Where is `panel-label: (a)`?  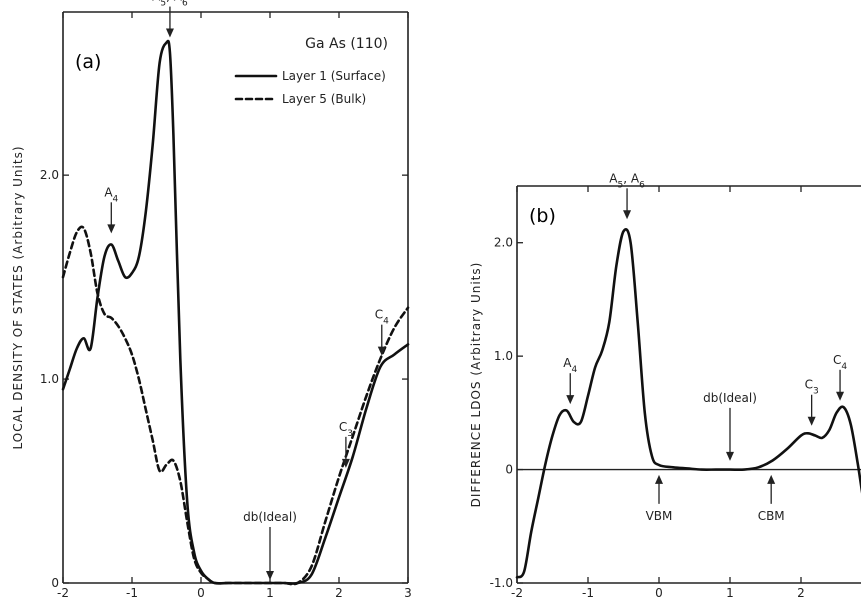 panel-label: (a) is located at coordinates (88, 62).